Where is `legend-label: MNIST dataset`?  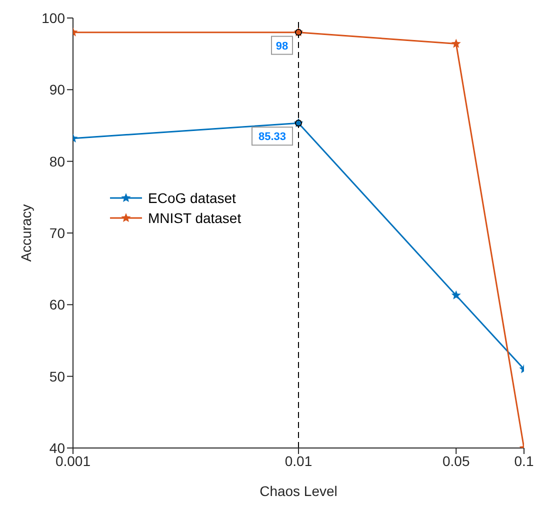
legend-label: MNIST dataset is located at coordinates (195, 218).